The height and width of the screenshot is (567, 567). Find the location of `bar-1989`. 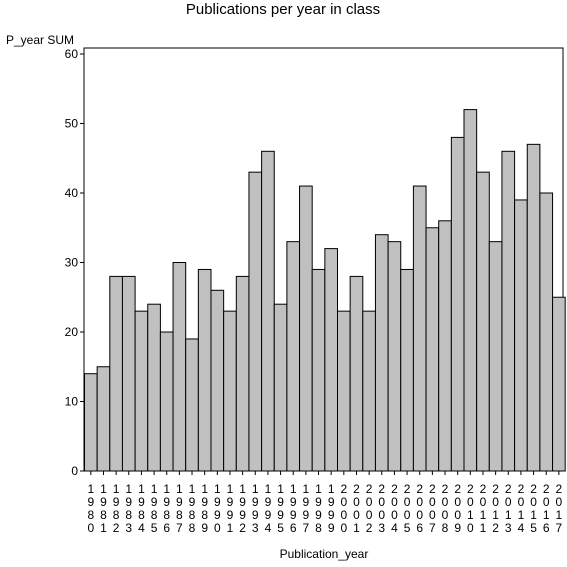

bar-1989 is located at coordinates (204, 370).